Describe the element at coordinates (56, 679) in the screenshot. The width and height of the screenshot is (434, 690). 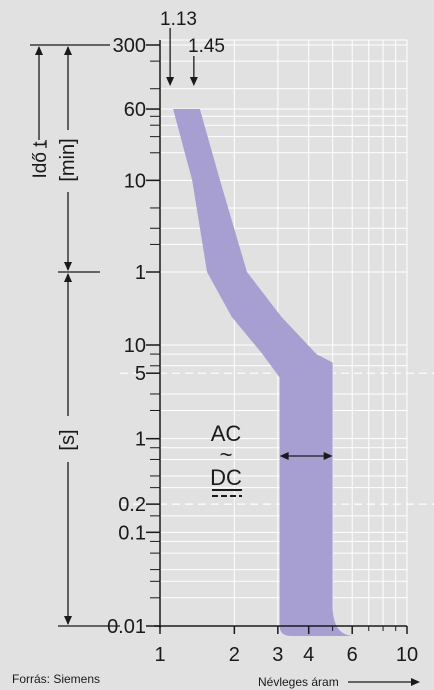
I see `source-note: Forrás: Siemens` at that location.